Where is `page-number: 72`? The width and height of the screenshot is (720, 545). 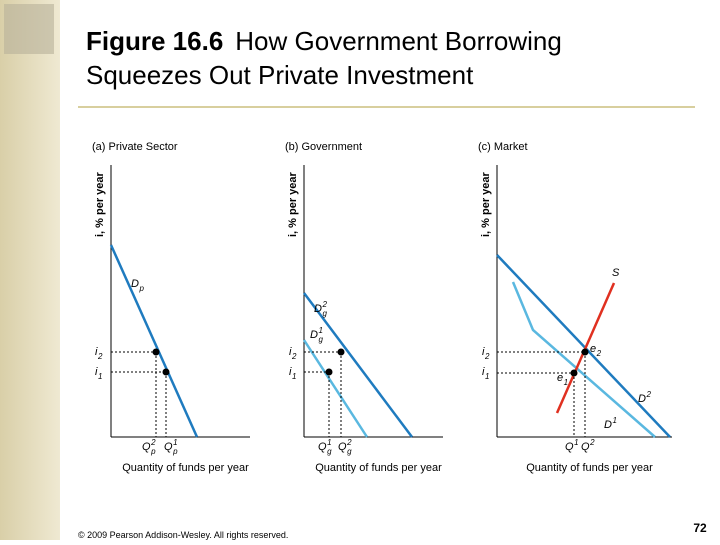 page-number: 72 is located at coordinates (700, 528).